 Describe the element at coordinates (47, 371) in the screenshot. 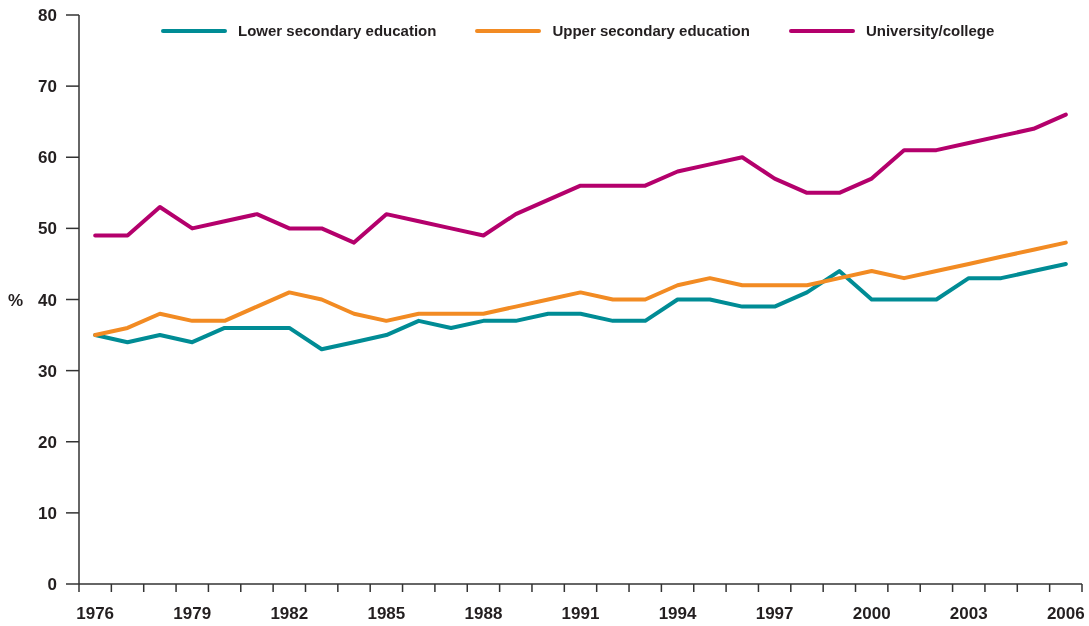

I see `y-tick-label: 30` at that location.